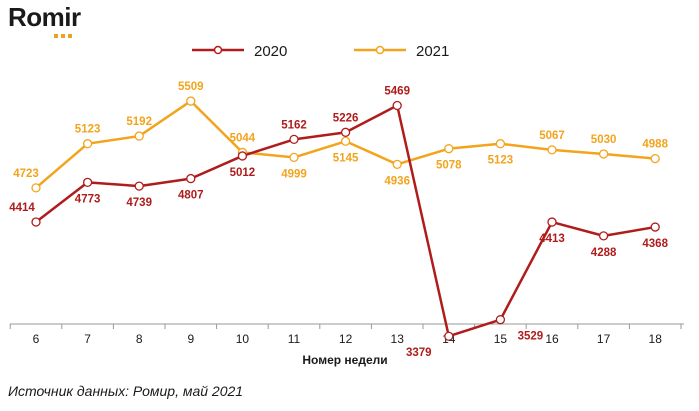 This screenshot has width=699, height=411. What do you see at coordinates (552, 339) in the screenshot?
I see `x-tick-label: 16` at bounding box center [552, 339].